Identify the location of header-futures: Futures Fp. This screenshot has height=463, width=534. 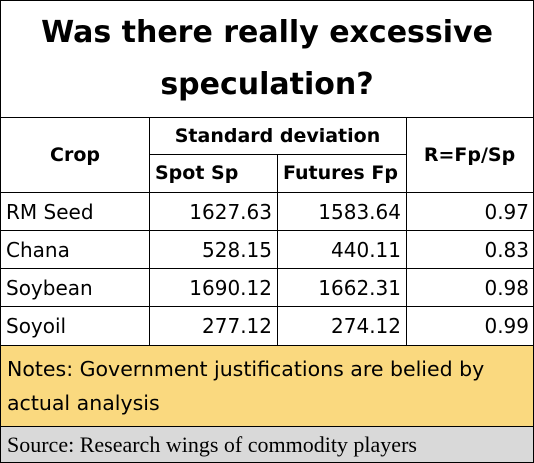
(340, 173).